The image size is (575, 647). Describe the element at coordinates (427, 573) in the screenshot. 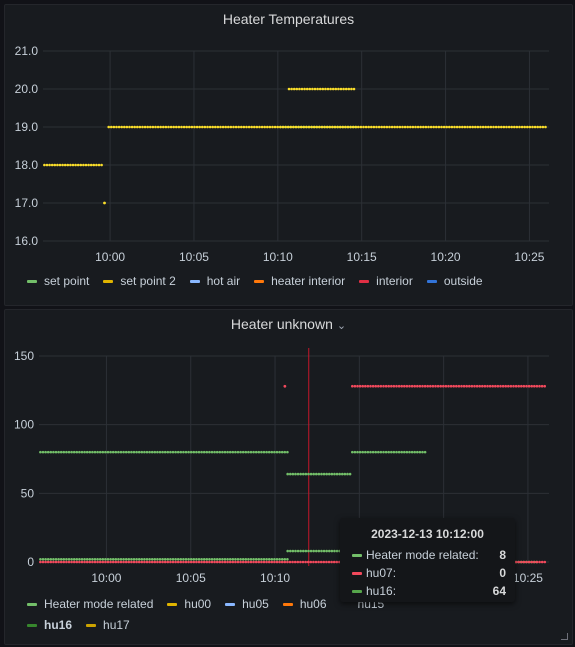

I see `tooltip-rows: Heater mode related: 8 hu07: 0 hu16: 64` at that location.